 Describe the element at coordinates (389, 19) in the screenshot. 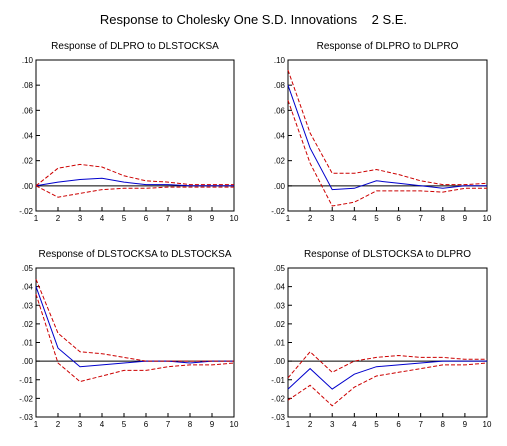

I see `band-label: 2 S.E.` at that location.